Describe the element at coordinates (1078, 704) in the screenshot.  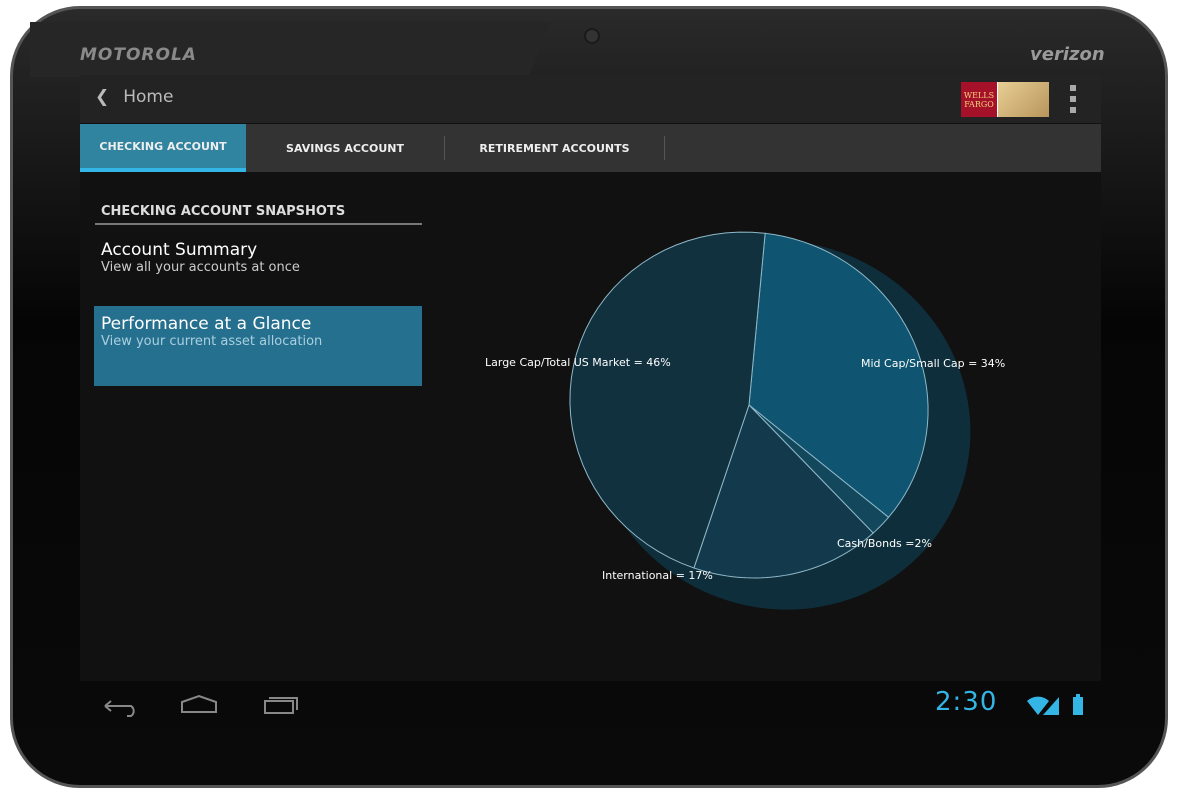
I see `battery-icon` at that location.